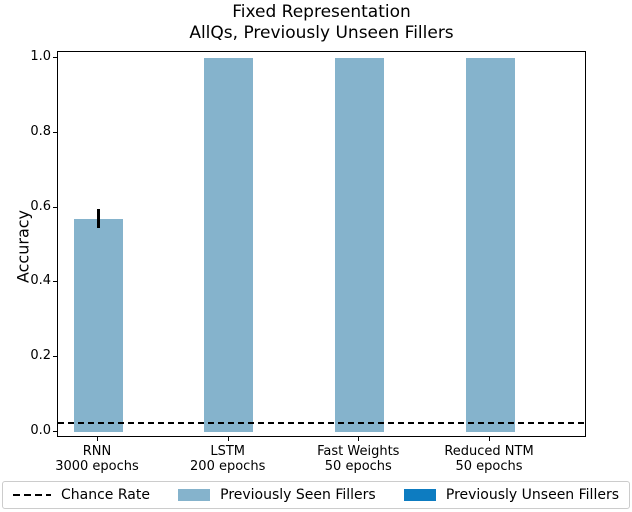 Image resolution: width=632 pixels, height=512 pixels. What do you see at coordinates (40, 56) in the screenshot?
I see `y-tick-label: 1.0` at bounding box center [40, 56].